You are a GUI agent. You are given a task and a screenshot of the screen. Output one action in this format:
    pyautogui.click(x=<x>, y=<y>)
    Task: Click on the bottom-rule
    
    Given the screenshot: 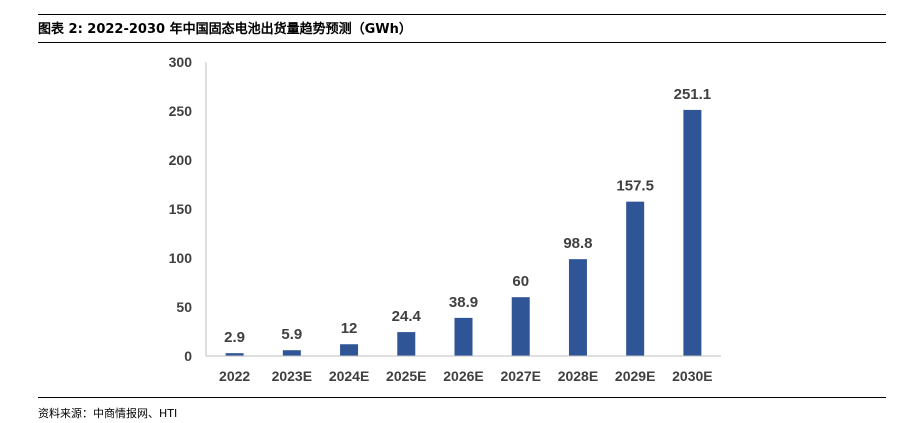 What is the action you would take?
    pyautogui.click(x=462, y=397)
    